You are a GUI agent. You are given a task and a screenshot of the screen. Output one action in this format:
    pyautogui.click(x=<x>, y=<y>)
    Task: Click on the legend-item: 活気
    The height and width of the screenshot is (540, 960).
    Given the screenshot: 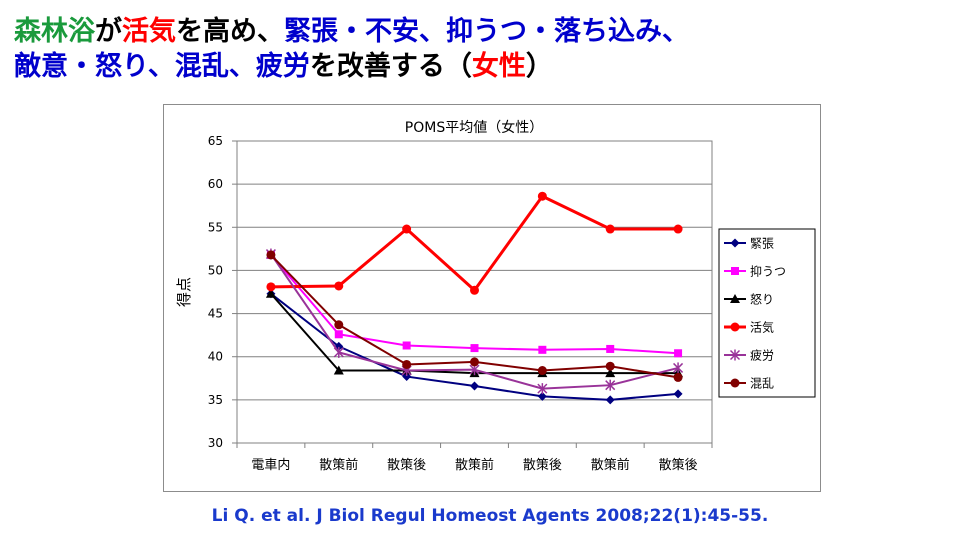 What is the action you would take?
    pyautogui.click(x=749, y=327)
    